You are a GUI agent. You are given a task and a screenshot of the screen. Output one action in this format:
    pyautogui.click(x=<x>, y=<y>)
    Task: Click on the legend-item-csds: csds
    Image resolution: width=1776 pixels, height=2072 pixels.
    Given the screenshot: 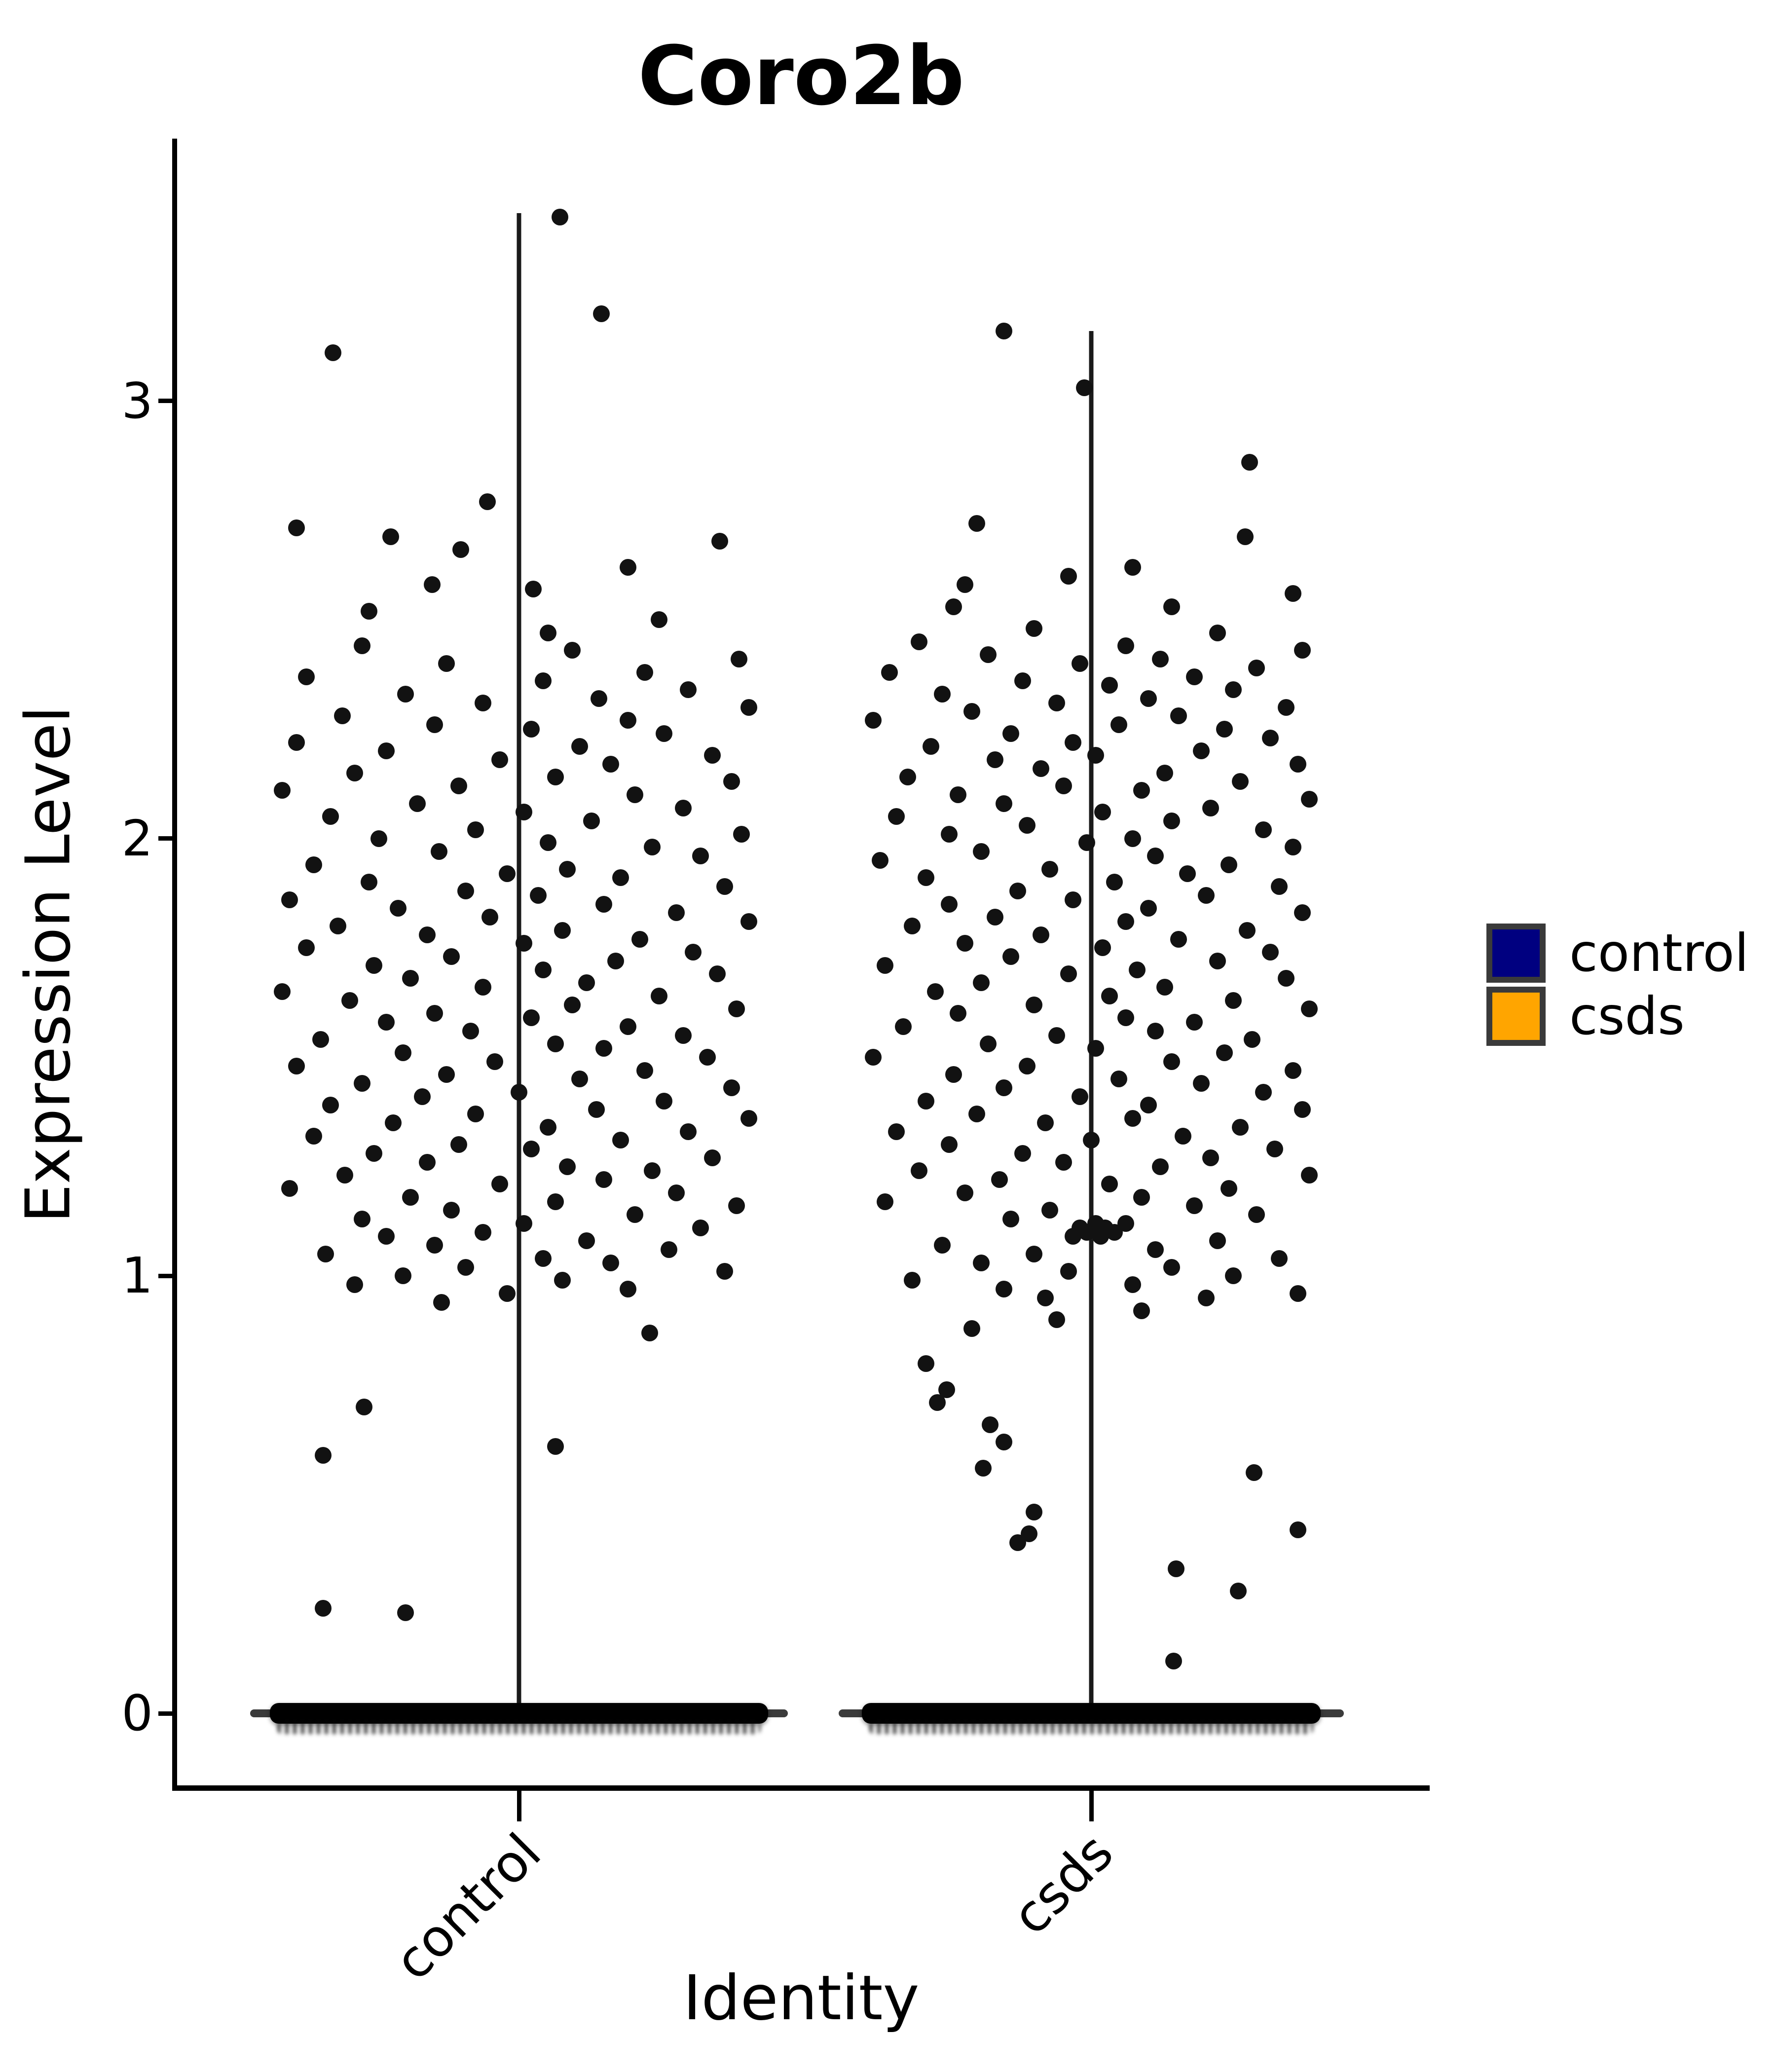 What is the action you would take?
    pyautogui.click(x=1618, y=1017)
    